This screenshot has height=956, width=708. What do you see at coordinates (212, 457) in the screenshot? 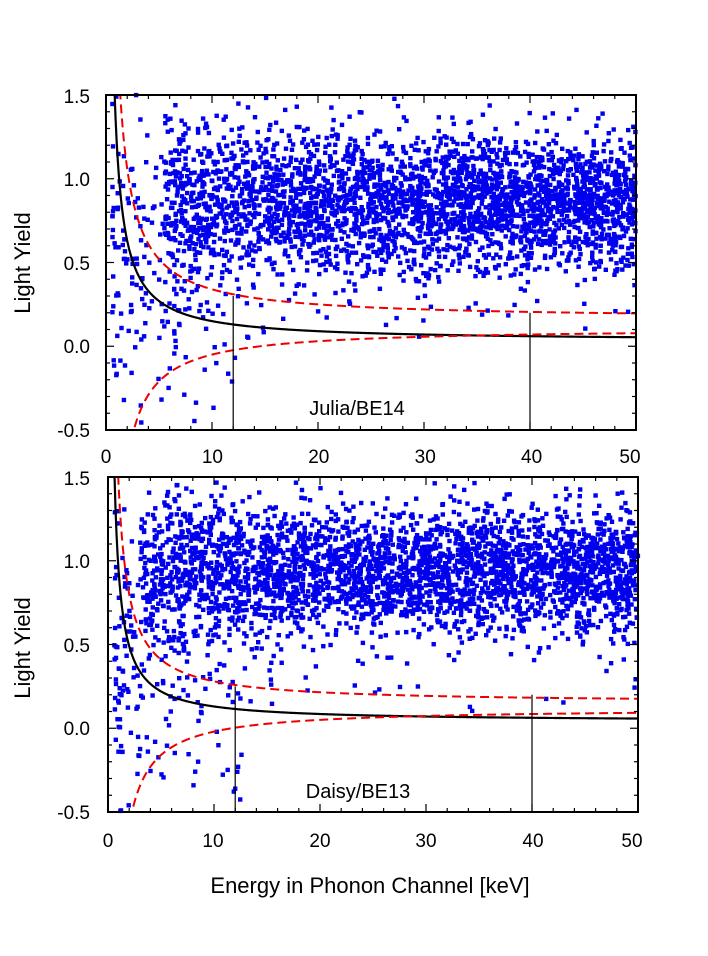
I see `x-tick-label: 10` at bounding box center [212, 457].